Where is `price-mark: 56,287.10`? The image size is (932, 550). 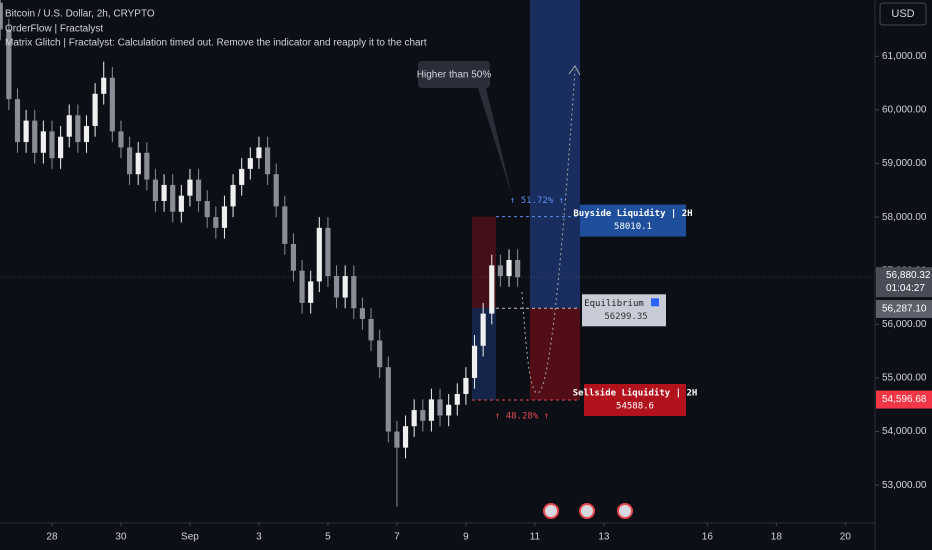
price-mark: 56,287.10 is located at coordinates (904, 309).